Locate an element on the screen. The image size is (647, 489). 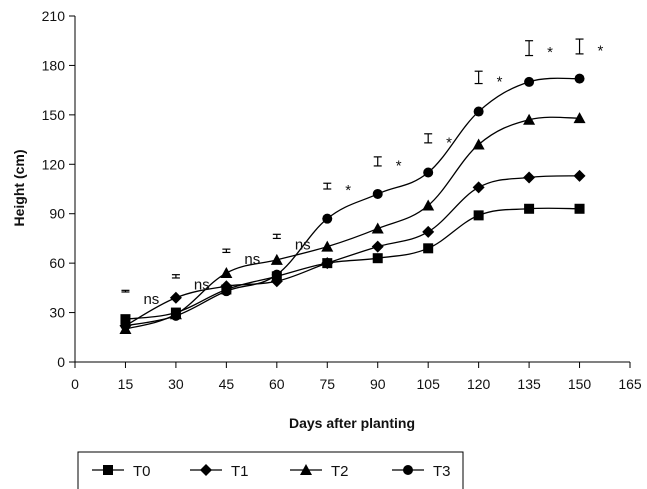
legend-label: T0 is located at coordinates (142, 471).